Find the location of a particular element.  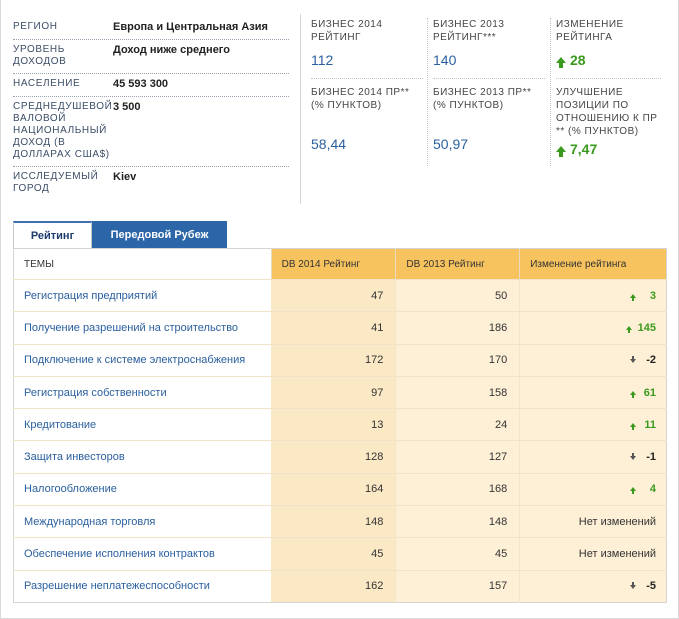

change-value: 11 is located at coordinates (650, 424).